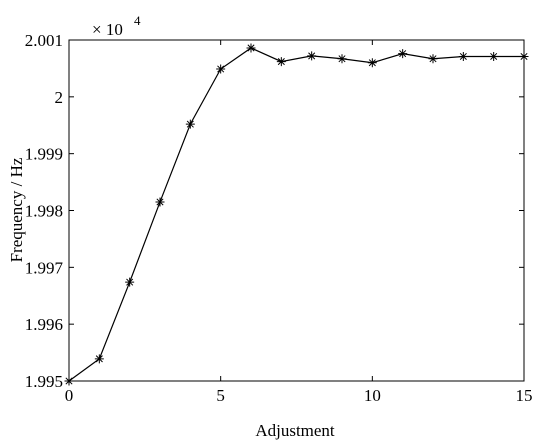 The height and width of the screenshot is (446, 550). Describe the element at coordinates (44, 211) in the screenshot. I see `y-tick-label: 1.998` at that location.